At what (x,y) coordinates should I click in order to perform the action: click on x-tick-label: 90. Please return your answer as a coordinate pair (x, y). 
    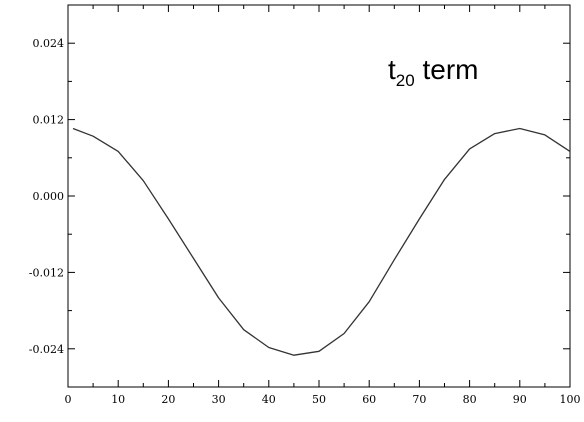
    Looking at the image, I should click on (520, 399).